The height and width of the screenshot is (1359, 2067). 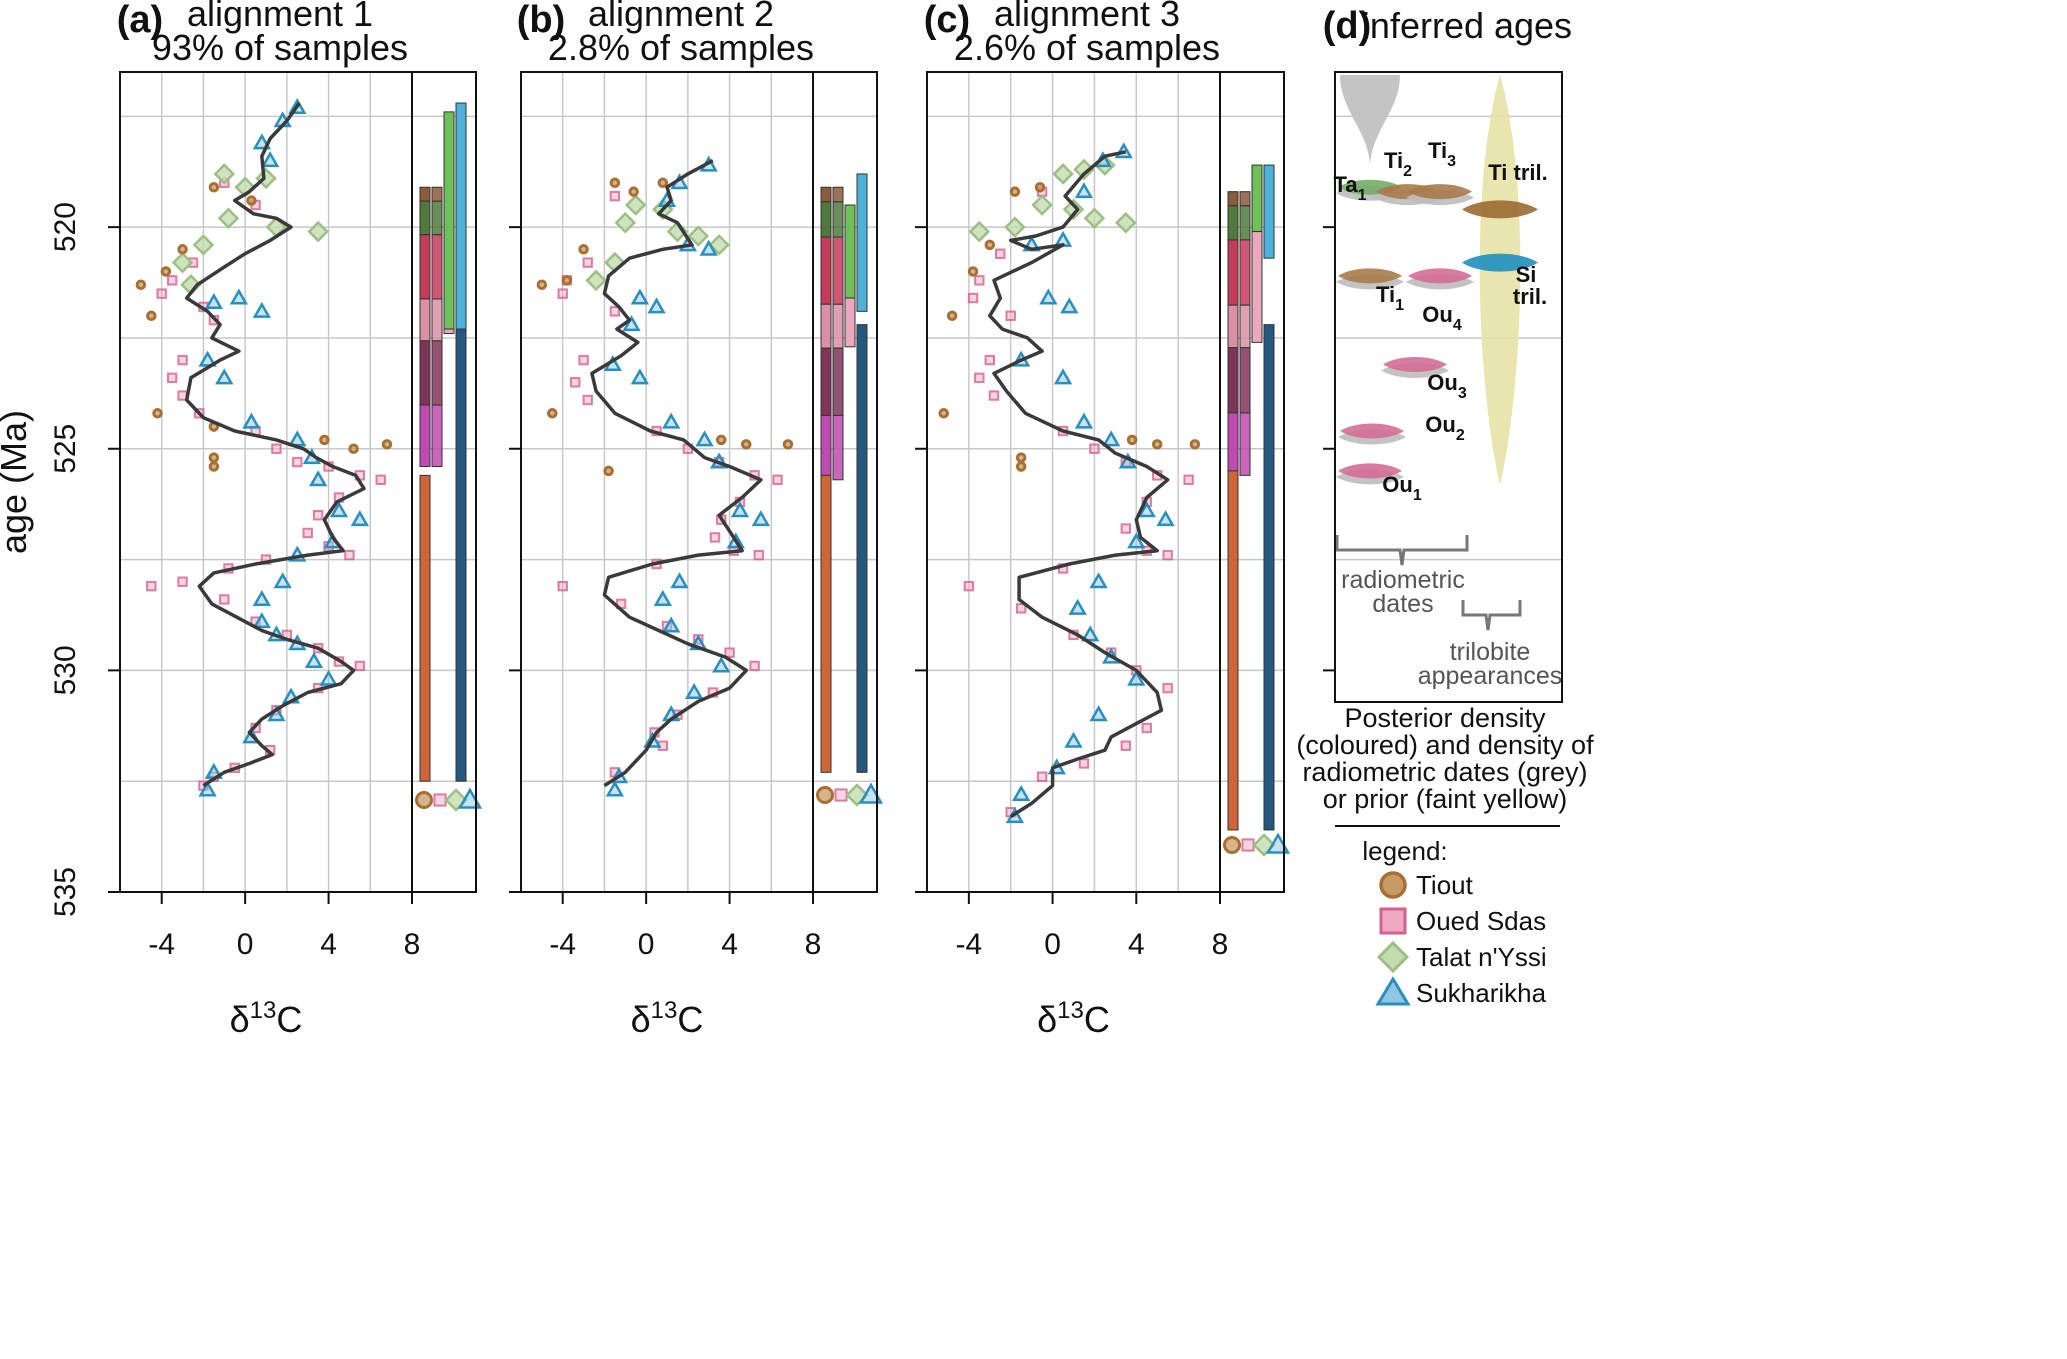 What do you see at coordinates (65, 892) in the screenshot?
I see `y-tick-label: 535` at bounding box center [65, 892].